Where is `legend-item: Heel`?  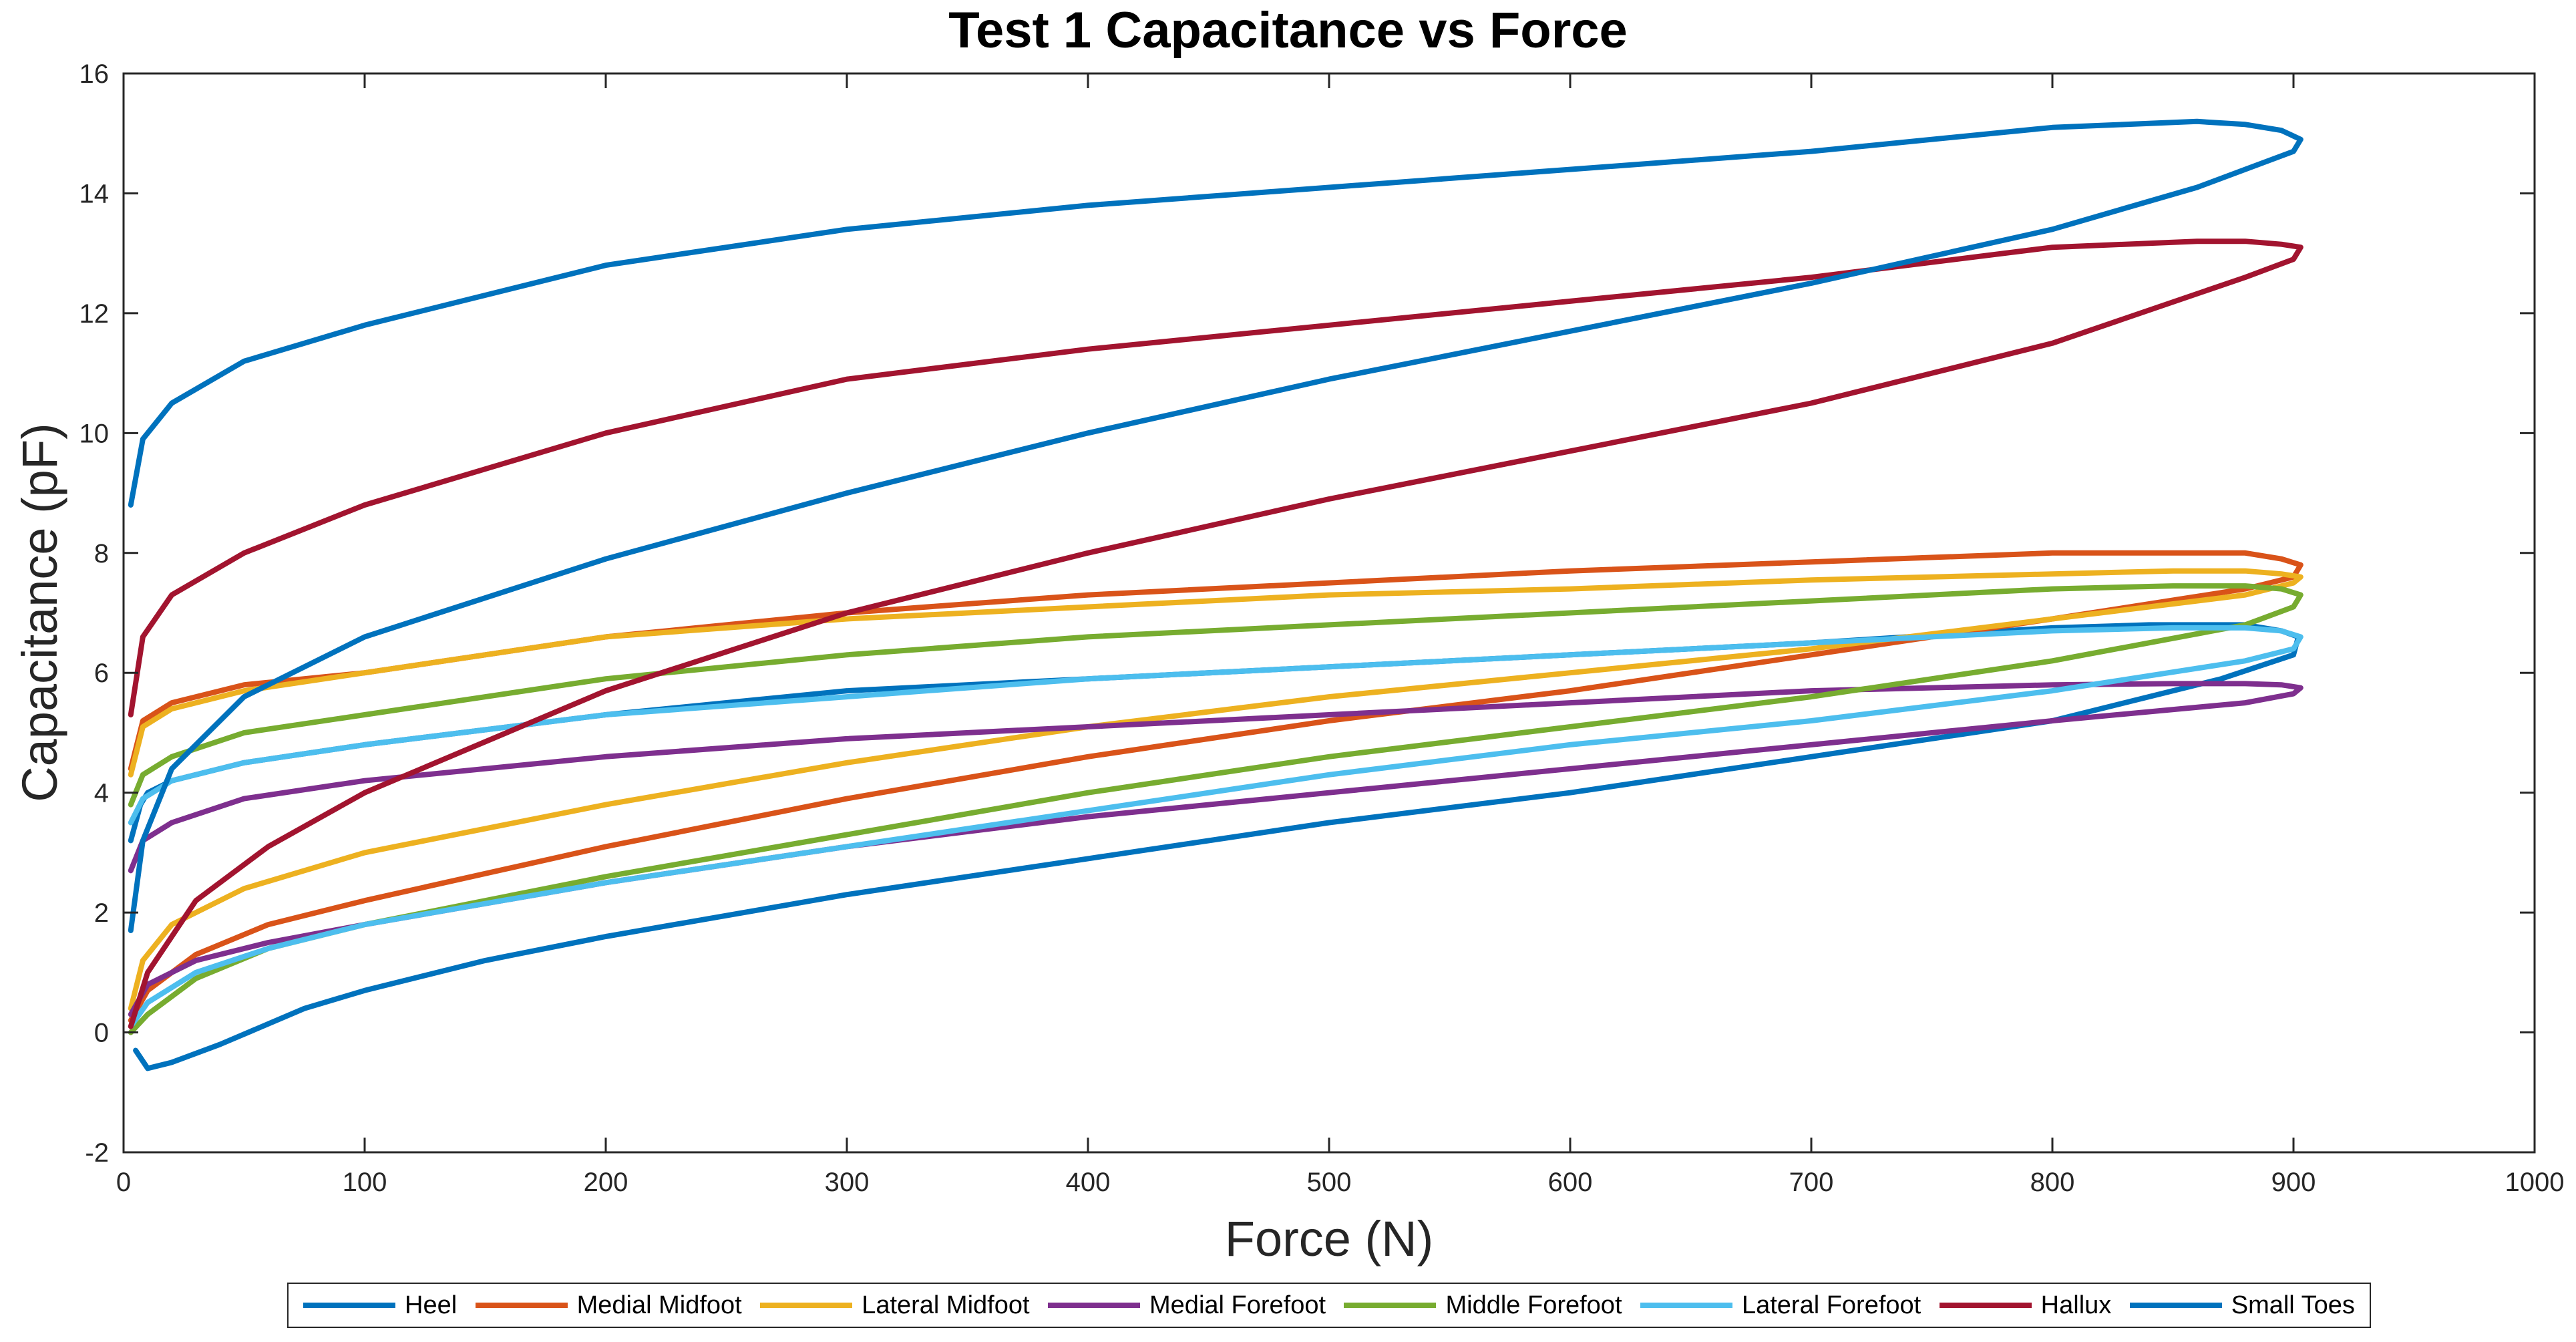
legend-item: Heel is located at coordinates (380, 1305).